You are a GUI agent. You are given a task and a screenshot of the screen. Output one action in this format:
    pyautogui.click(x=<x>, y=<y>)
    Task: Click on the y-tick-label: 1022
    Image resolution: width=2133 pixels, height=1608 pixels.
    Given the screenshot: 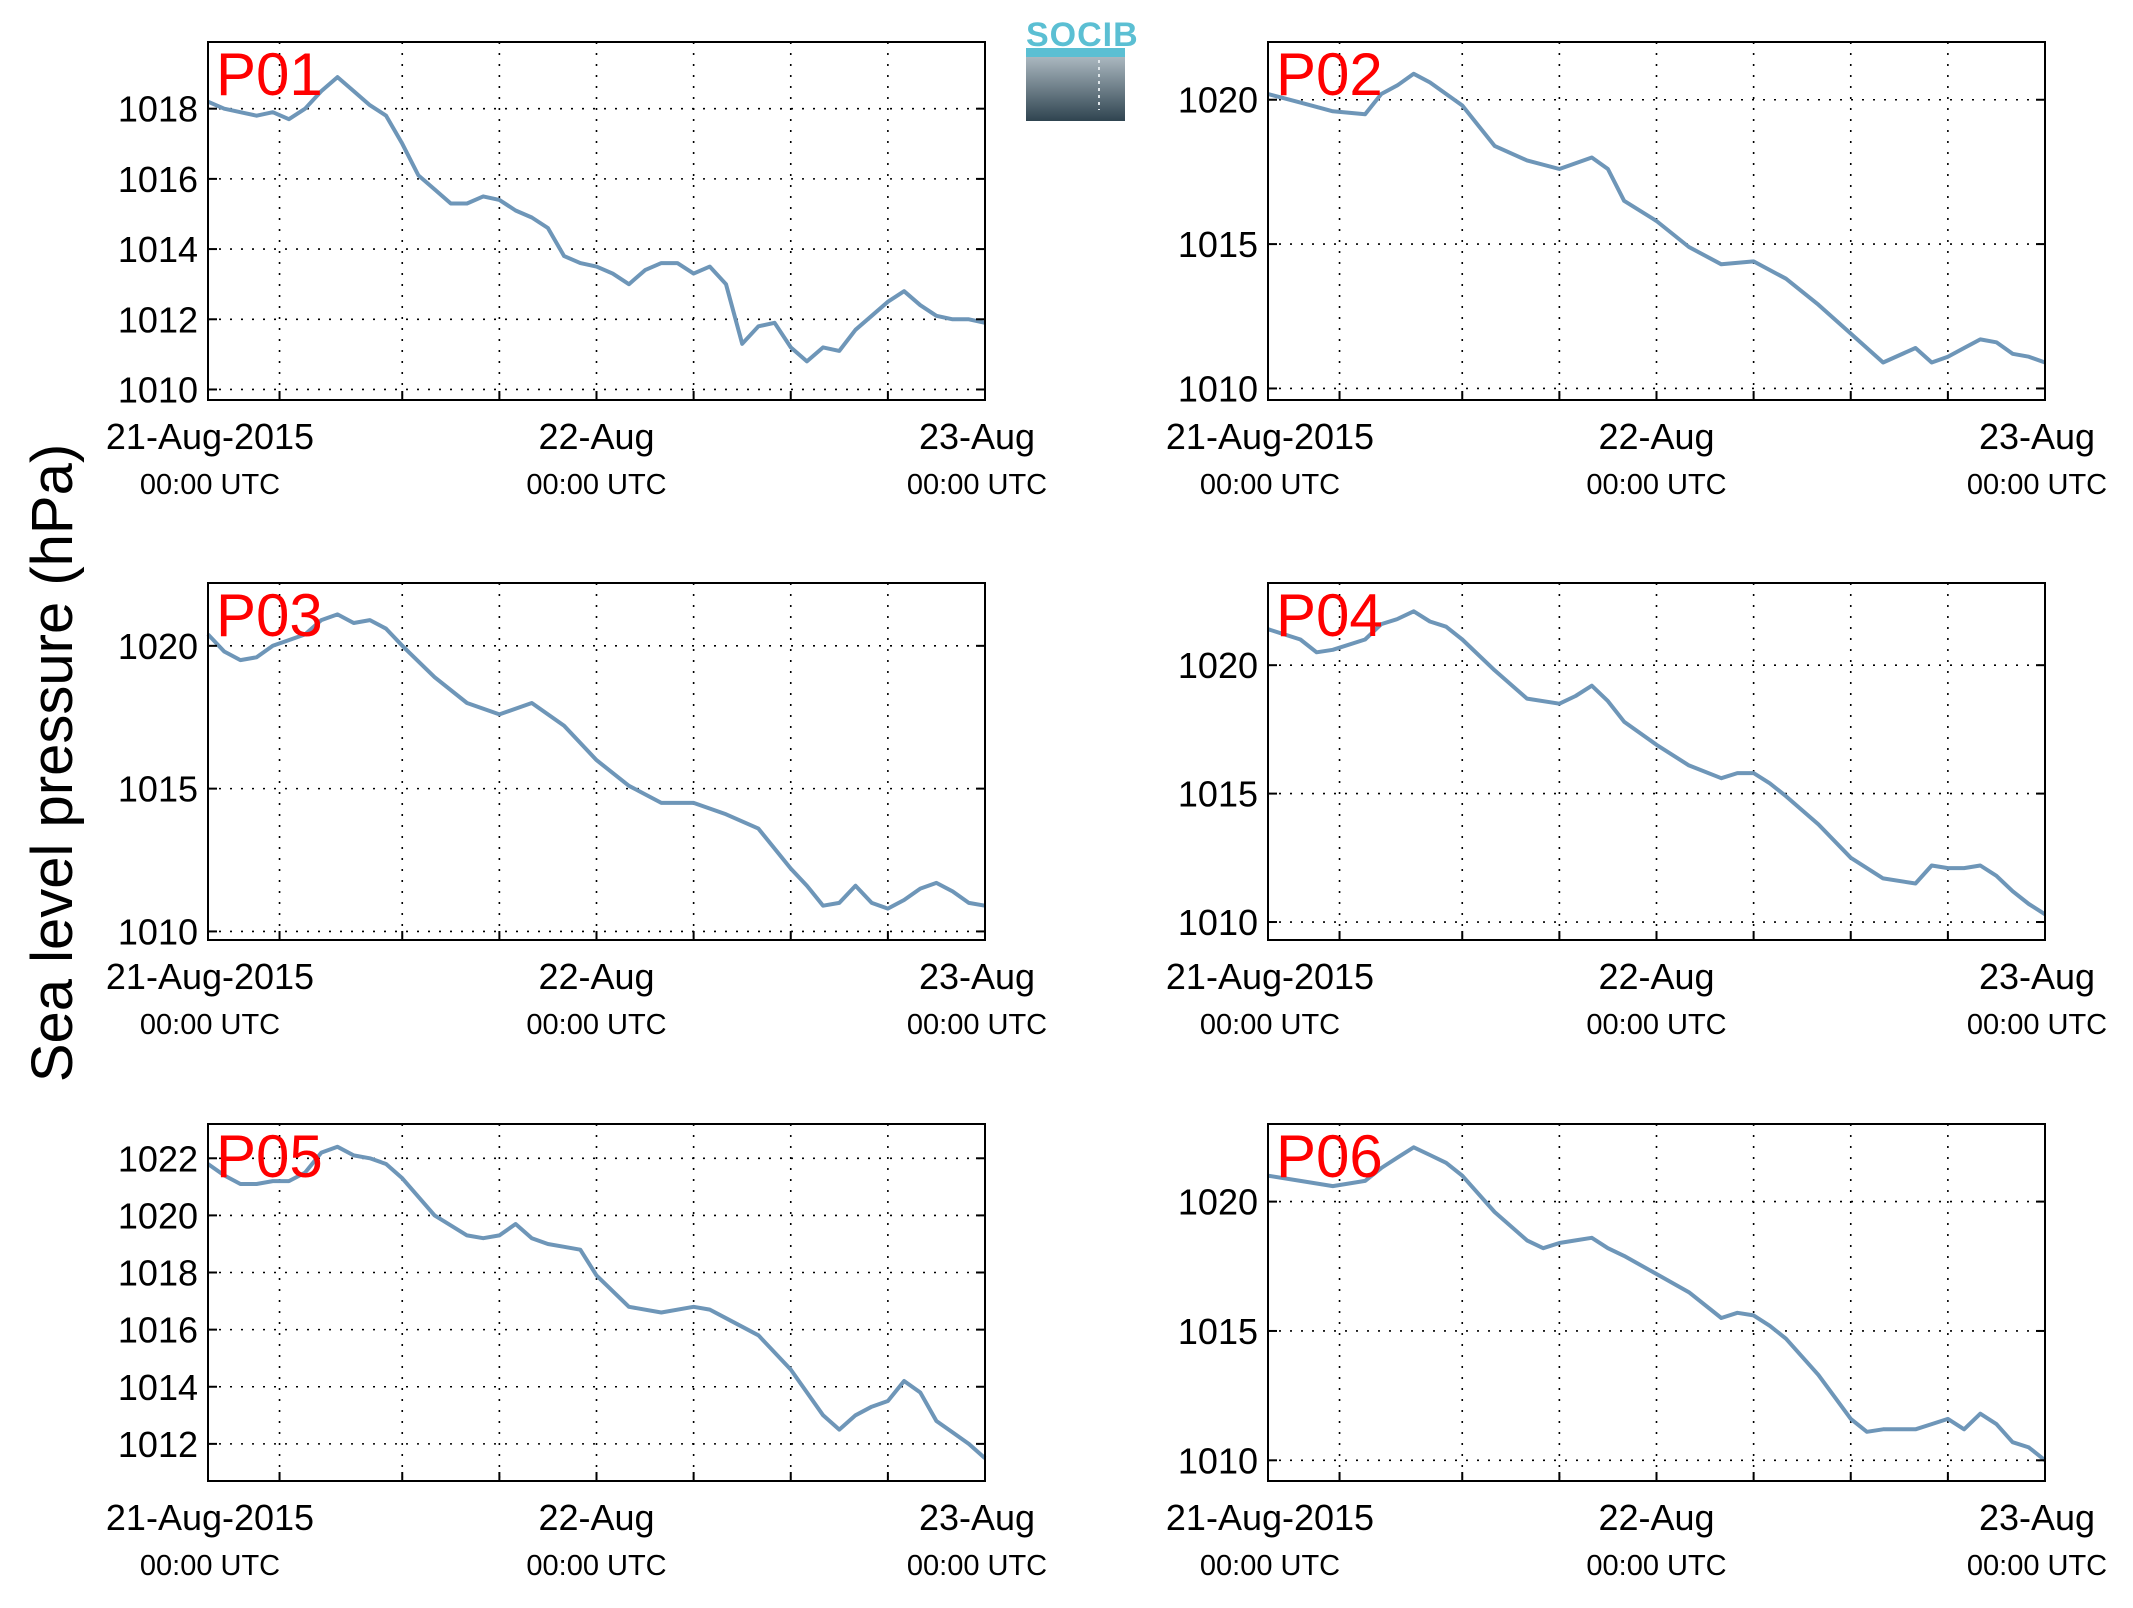 What is the action you would take?
    pyautogui.click(x=158, y=1158)
    